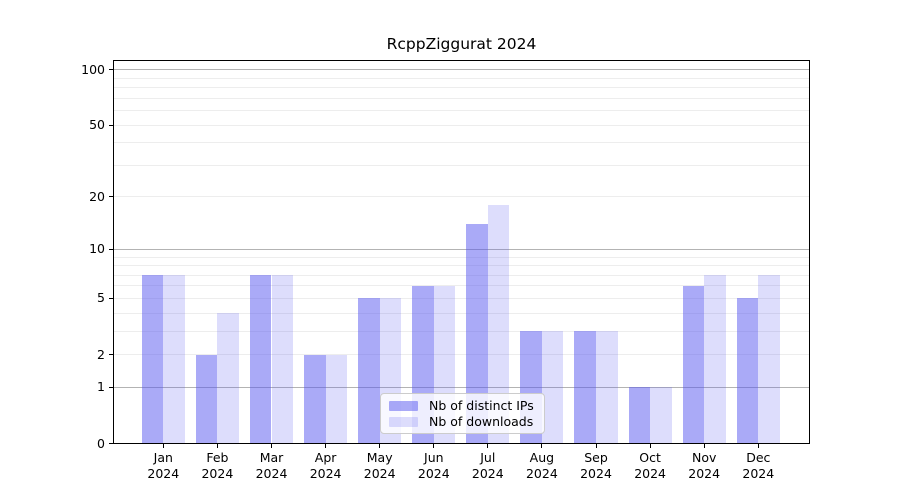  I want to click on legend-label-distinct-ips: Nb of distinct IPs, so click(481, 405).